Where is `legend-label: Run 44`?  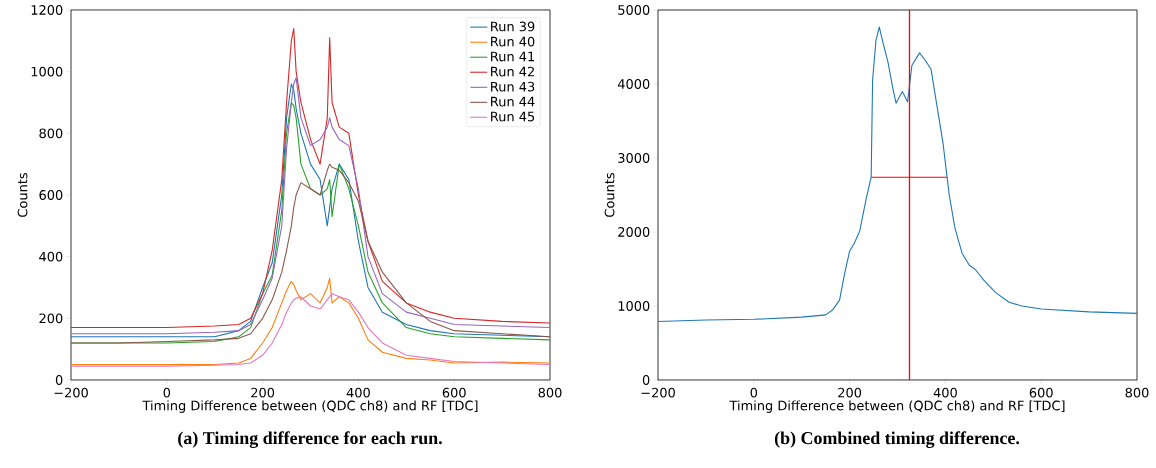 legend-label: Run 44 is located at coordinates (513, 101).